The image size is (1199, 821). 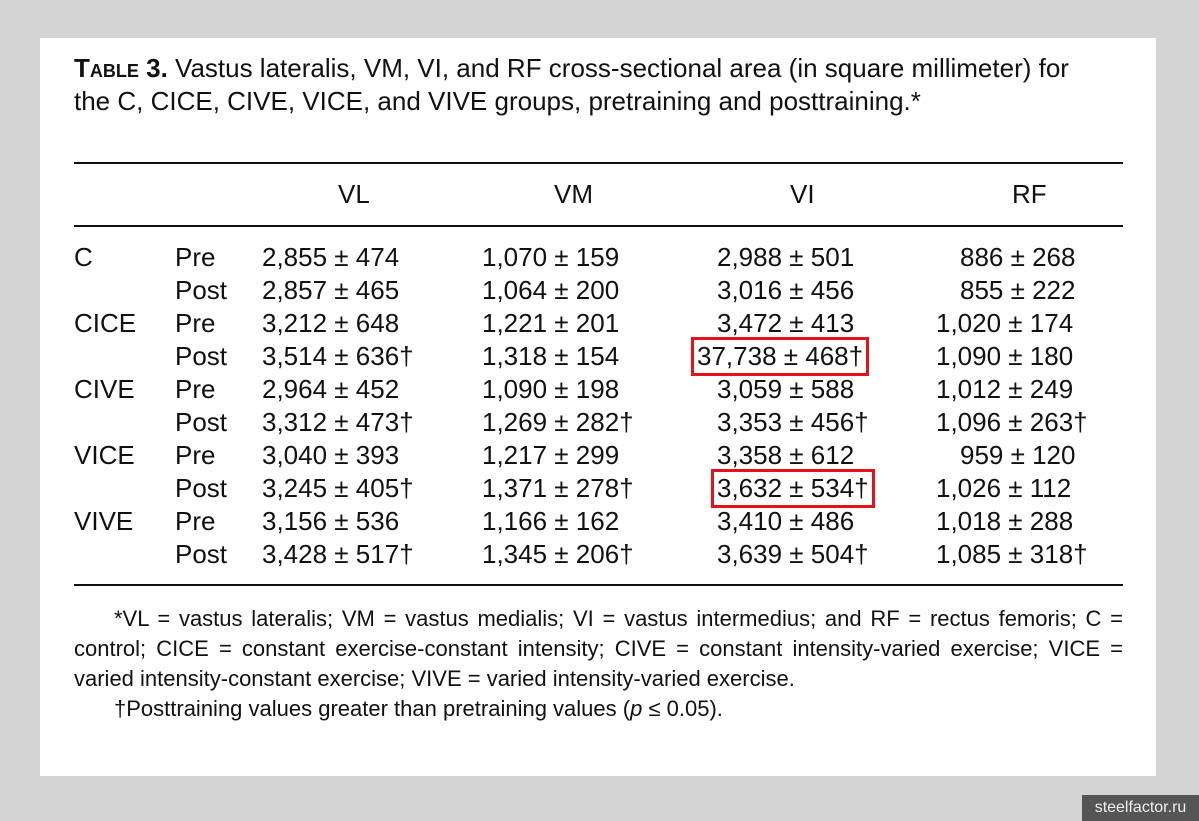 What do you see at coordinates (786, 521) in the screenshot?
I see `table-cell: 3,410 ± 486` at bounding box center [786, 521].